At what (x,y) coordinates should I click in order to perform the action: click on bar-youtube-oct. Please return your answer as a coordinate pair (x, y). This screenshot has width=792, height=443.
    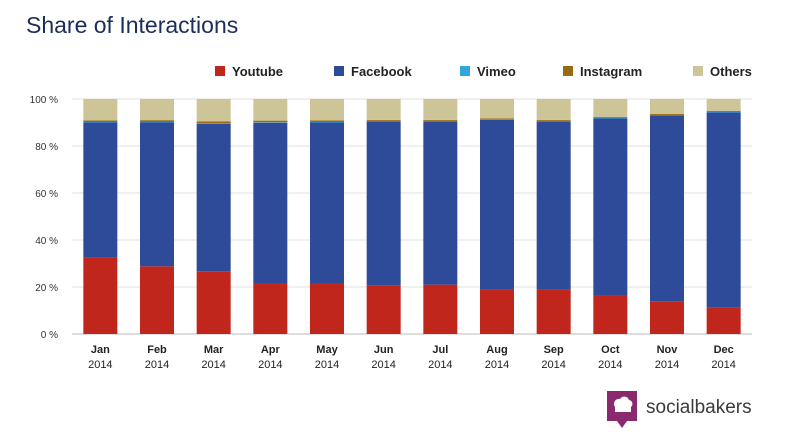
    Looking at the image, I should click on (610, 314).